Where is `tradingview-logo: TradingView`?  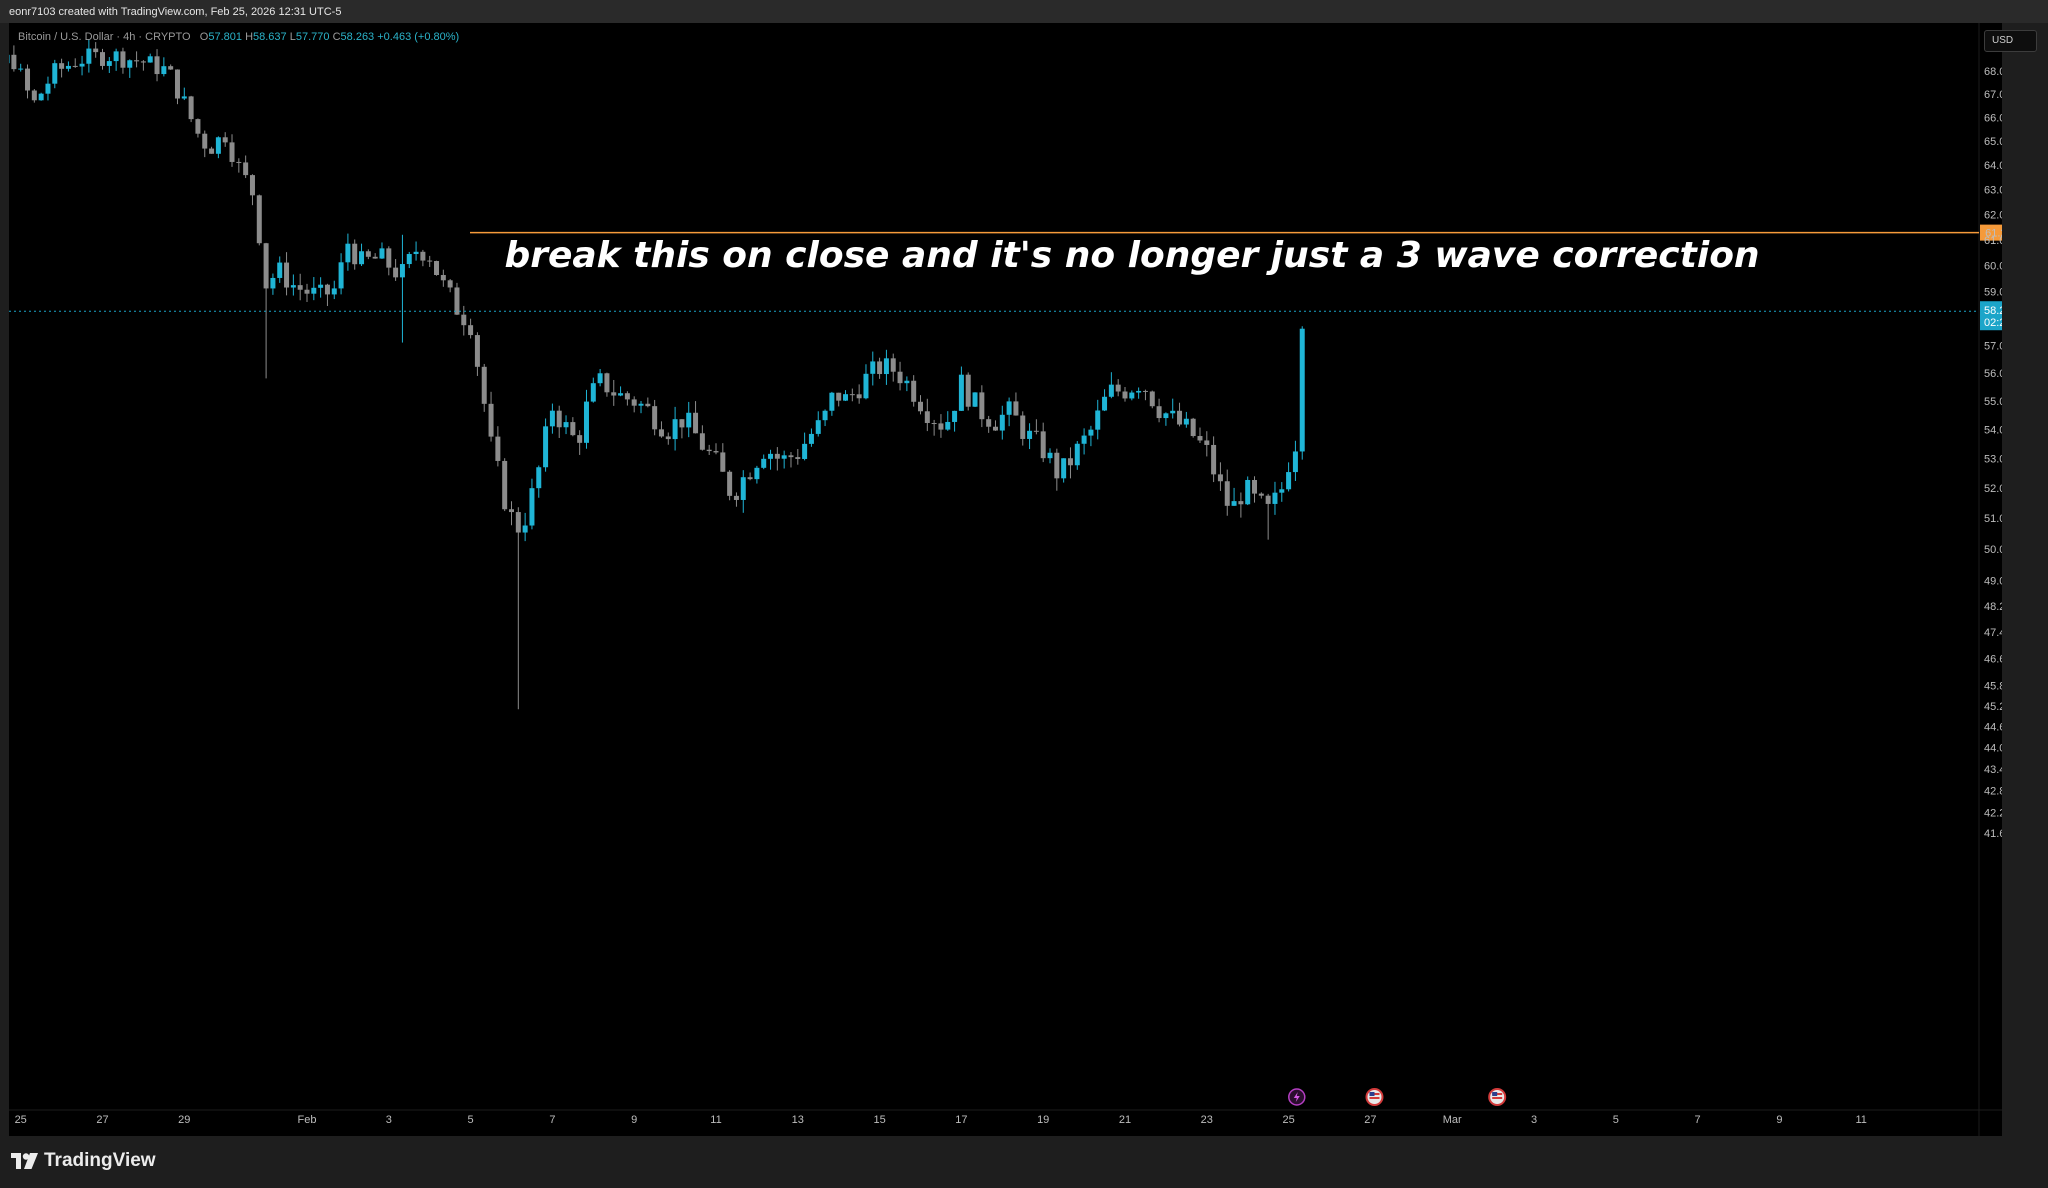
tradingview-logo: TradingView is located at coordinates (83, 1161).